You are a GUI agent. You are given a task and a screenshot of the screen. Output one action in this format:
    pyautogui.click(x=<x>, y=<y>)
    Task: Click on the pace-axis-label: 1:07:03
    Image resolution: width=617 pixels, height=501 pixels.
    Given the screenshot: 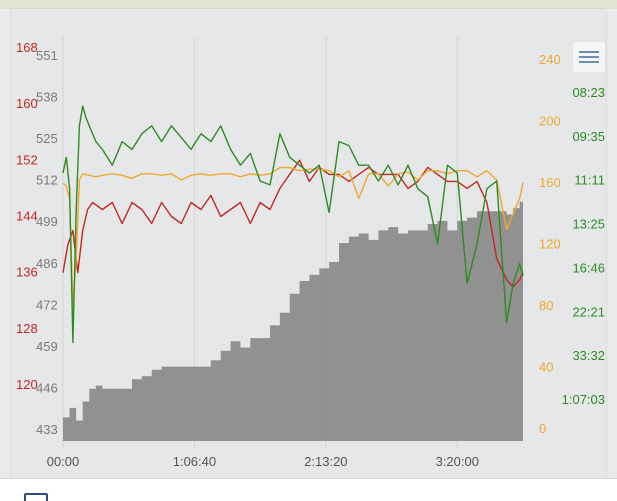 What is the action you would take?
    pyautogui.click(x=583, y=399)
    